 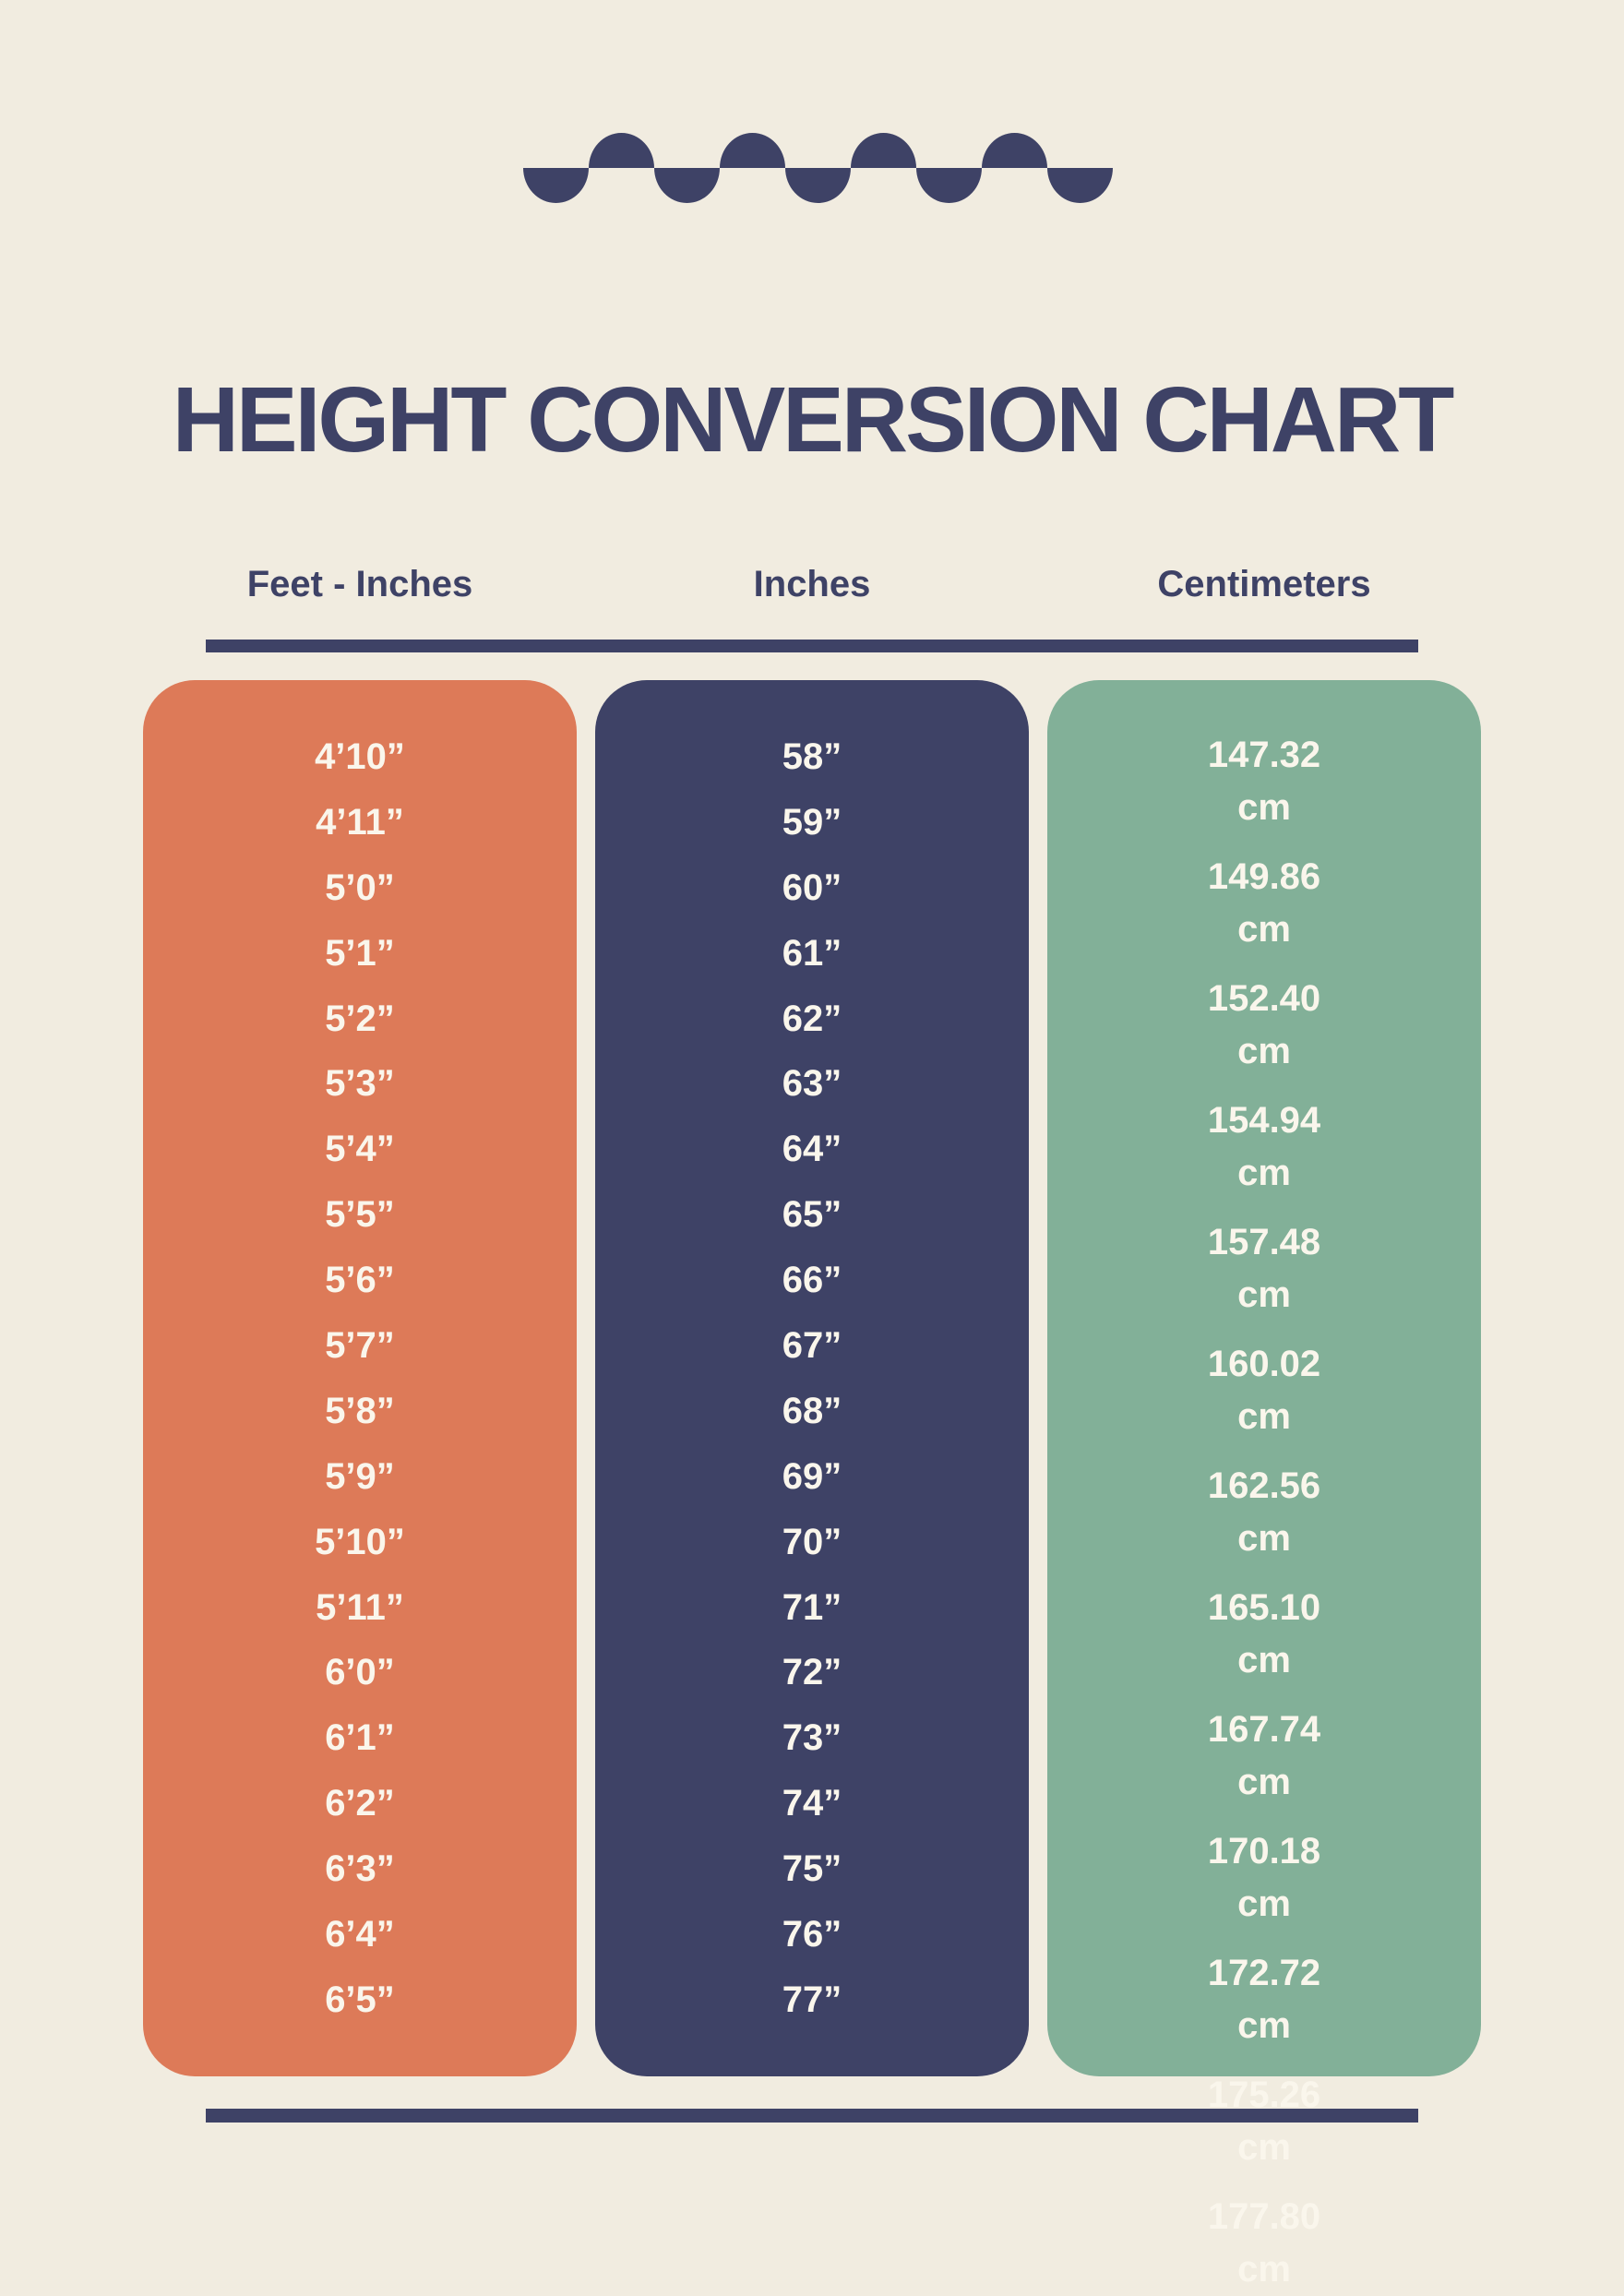 I want to click on feet-inches-value: 5’8”, so click(x=360, y=1410).